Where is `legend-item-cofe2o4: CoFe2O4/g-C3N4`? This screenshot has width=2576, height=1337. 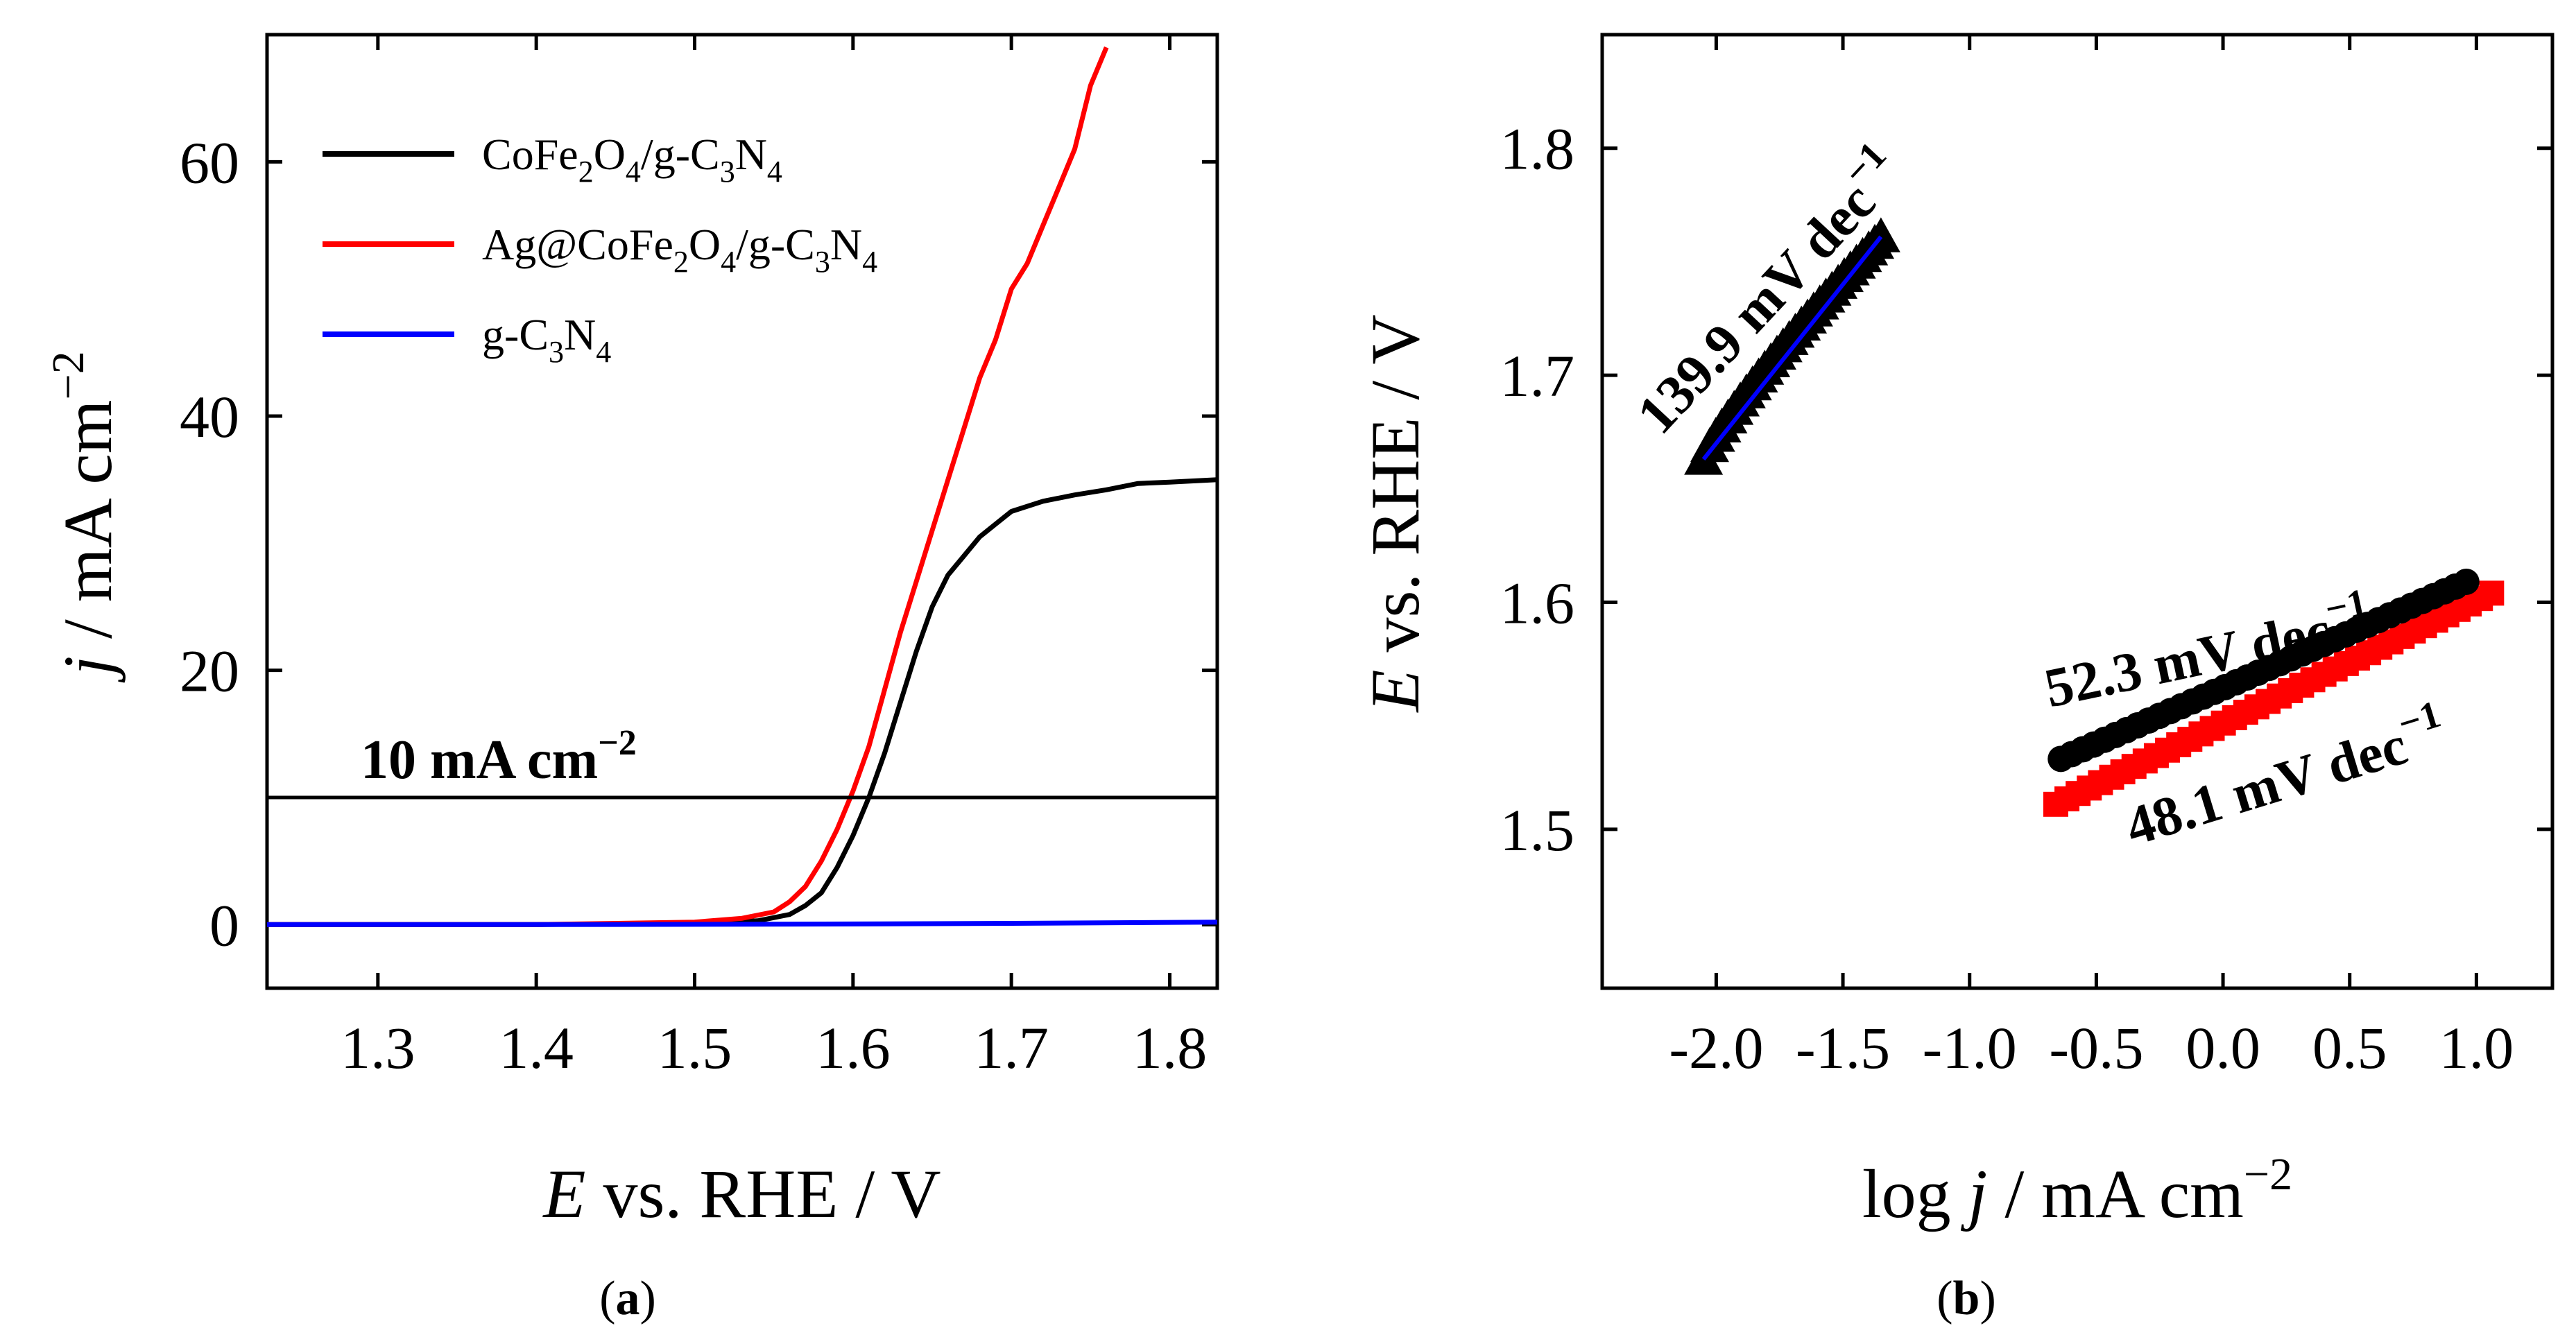
legend-item-cofe2o4: CoFe2O4/g-C3N4 is located at coordinates (552, 159).